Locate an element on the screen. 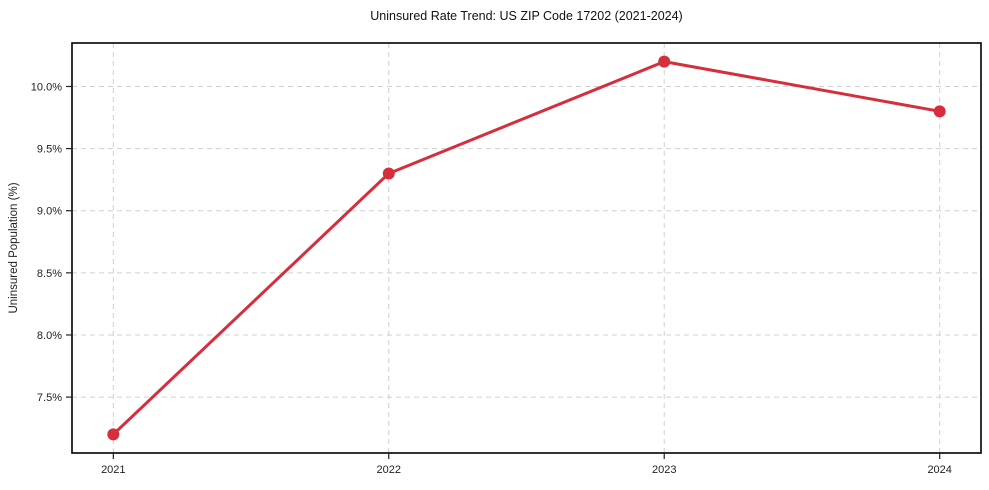 The width and height of the screenshot is (989, 490). y-tick-label: 7.5% is located at coordinates (49, 398).